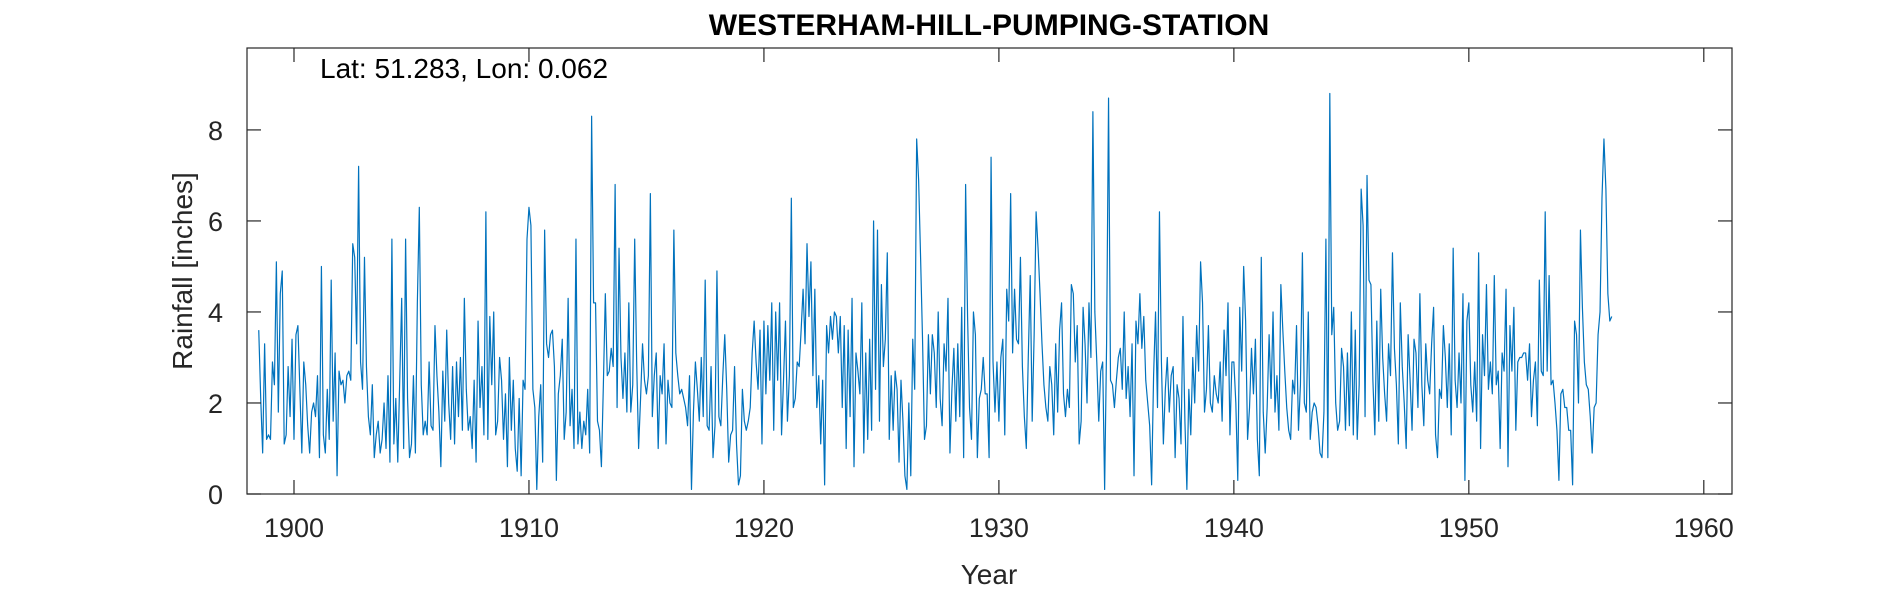 The height and width of the screenshot is (591, 1890). Describe the element at coordinates (464, 68) in the screenshot. I see `location-annotation: Lat: 51.283, Lon: 0.062` at that location.